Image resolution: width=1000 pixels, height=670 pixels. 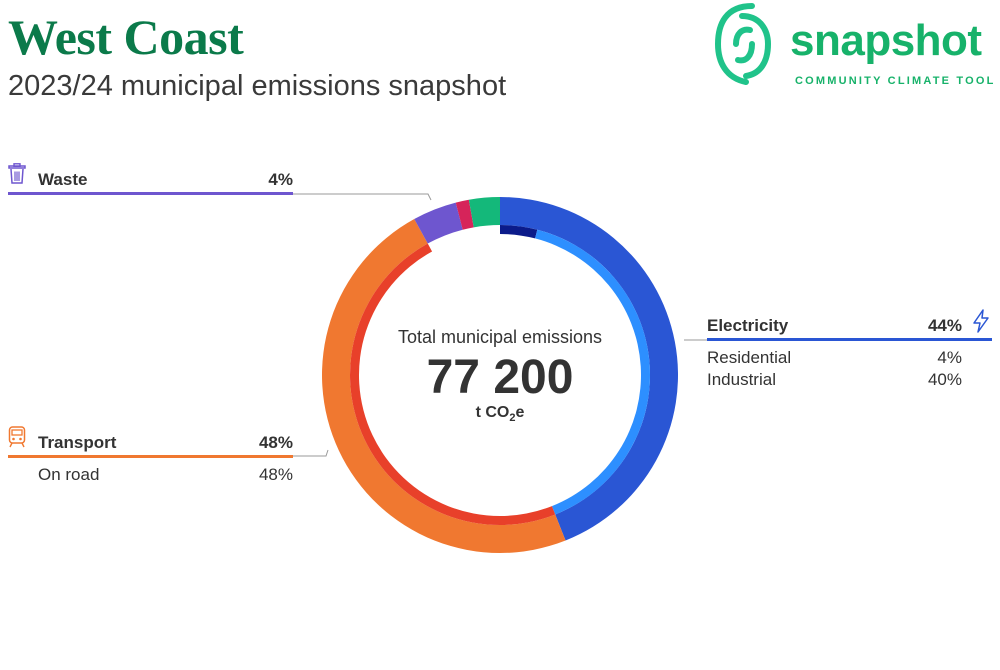 I want to click on transport-label: Transport, so click(x=77, y=442).